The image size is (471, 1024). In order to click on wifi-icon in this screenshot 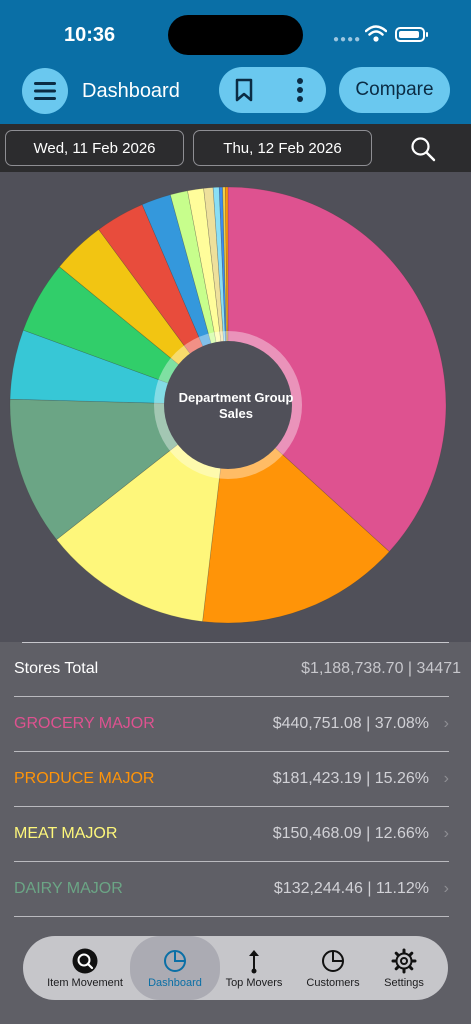, I will do `click(376, 33)`.